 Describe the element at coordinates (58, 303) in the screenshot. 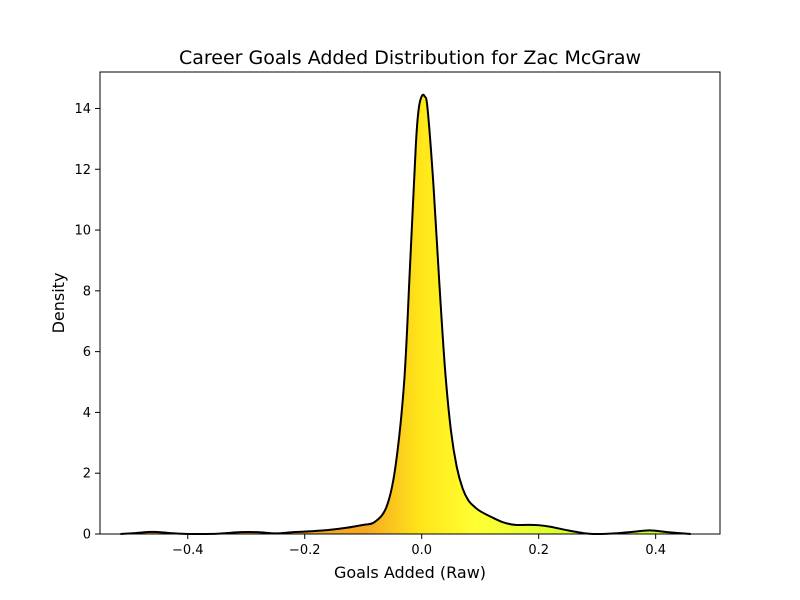

I see `y-axis-label: Density` at that location.